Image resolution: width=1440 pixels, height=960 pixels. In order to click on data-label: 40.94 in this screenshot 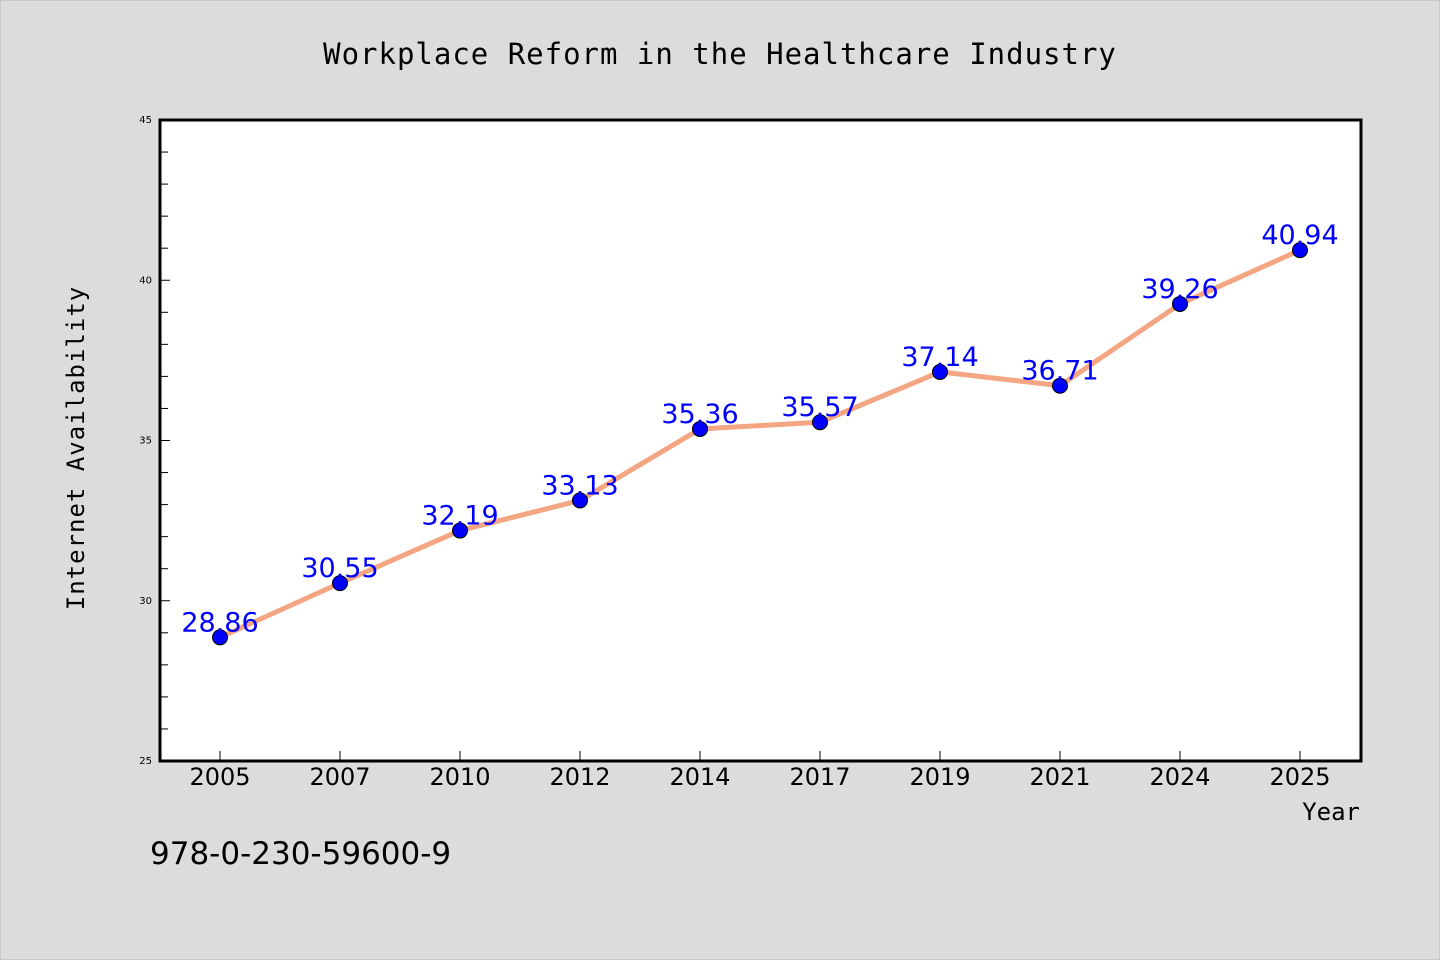, I will do `click(1299, 235)`.